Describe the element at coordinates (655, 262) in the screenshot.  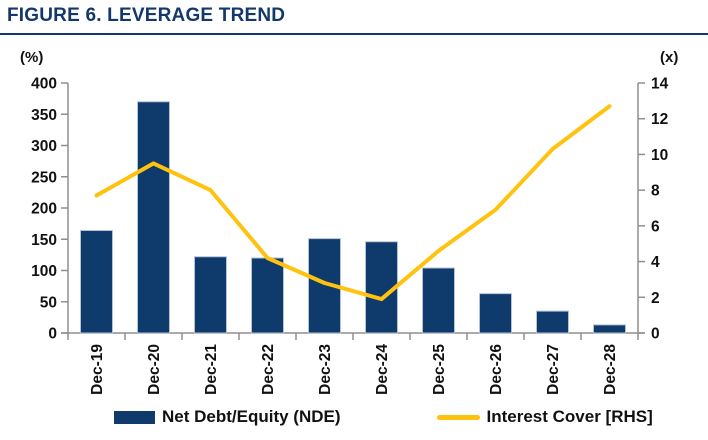
I see `right-tick-label: 4` at that location.